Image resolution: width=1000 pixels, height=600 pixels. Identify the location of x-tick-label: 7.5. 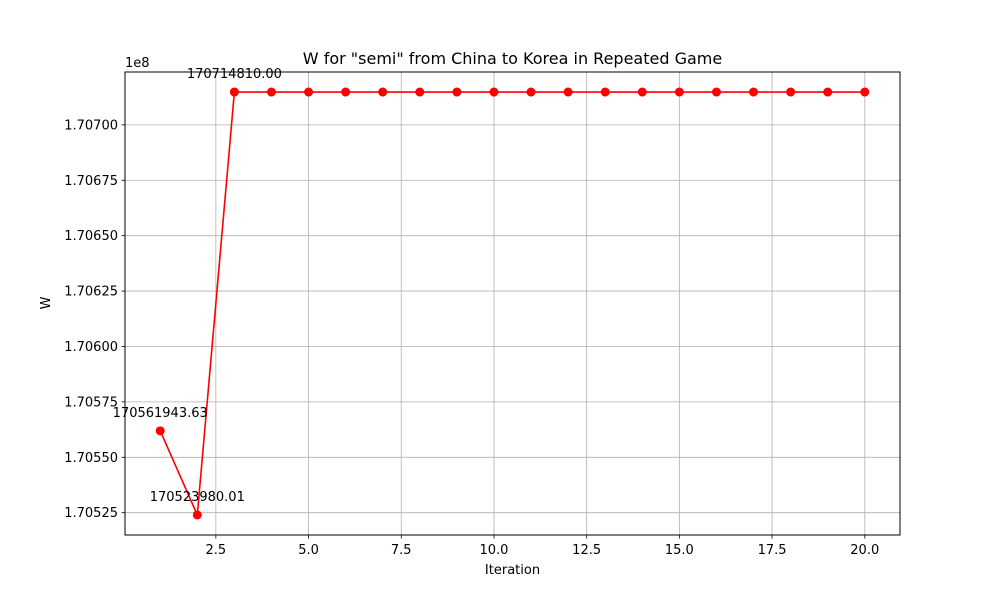
(401, 550).